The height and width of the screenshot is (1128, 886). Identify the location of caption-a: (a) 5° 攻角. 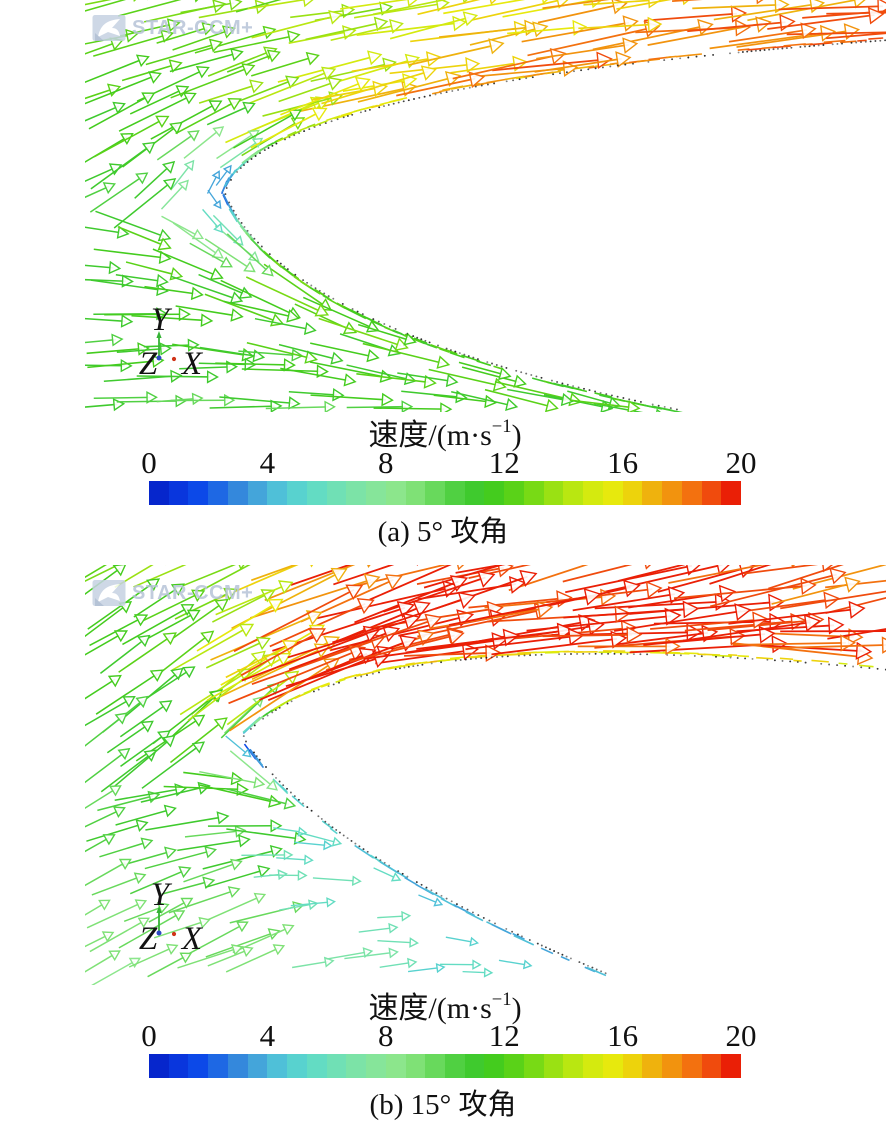
(443, 532).